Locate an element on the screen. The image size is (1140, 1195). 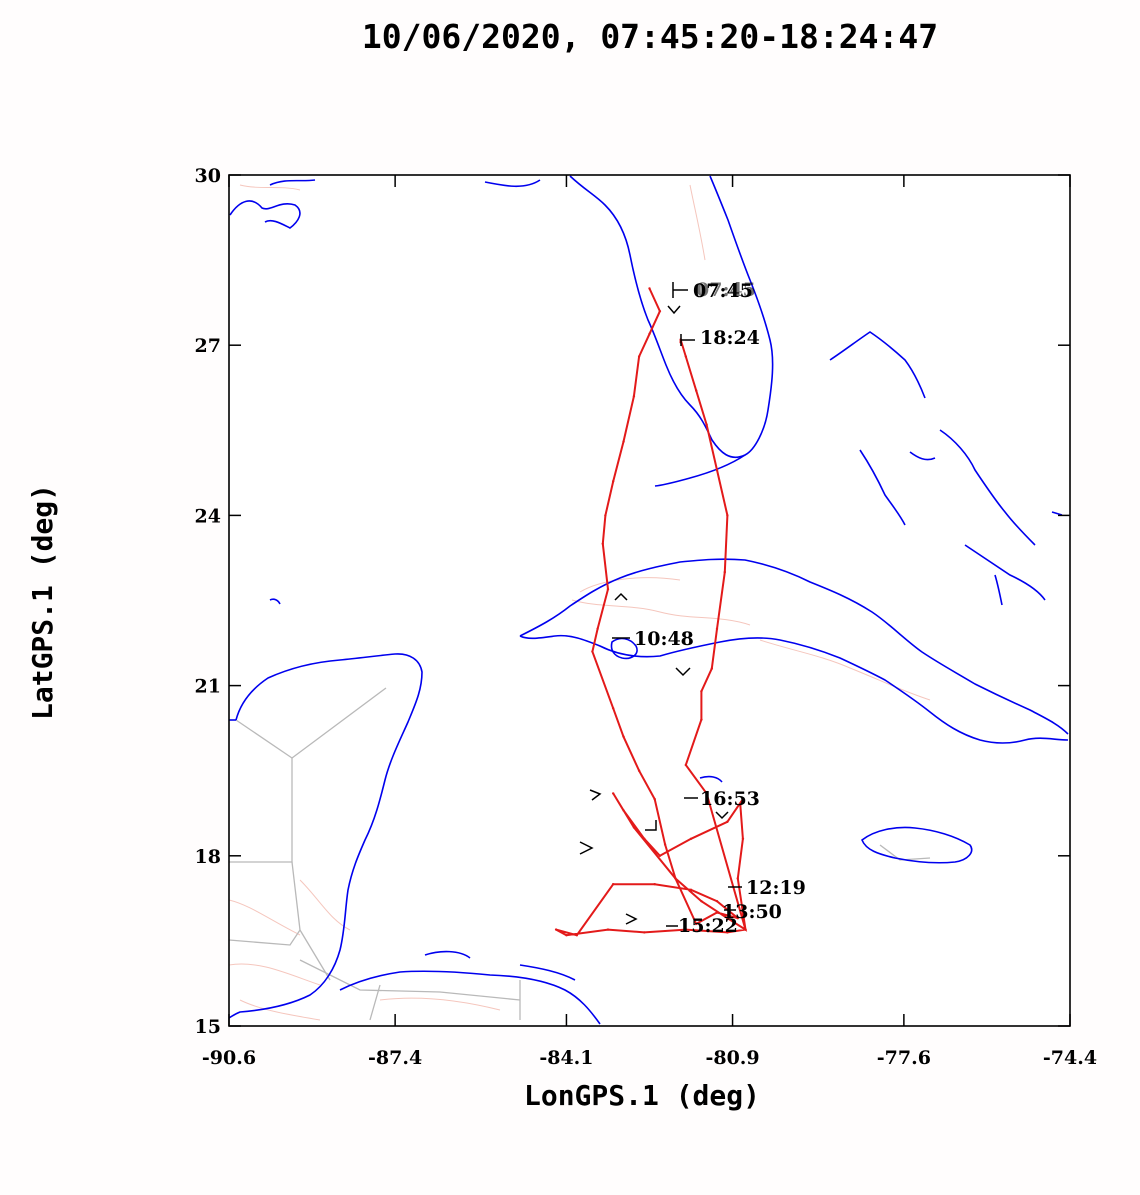
time-label: 16:53 is located at coordinates (730, 799).